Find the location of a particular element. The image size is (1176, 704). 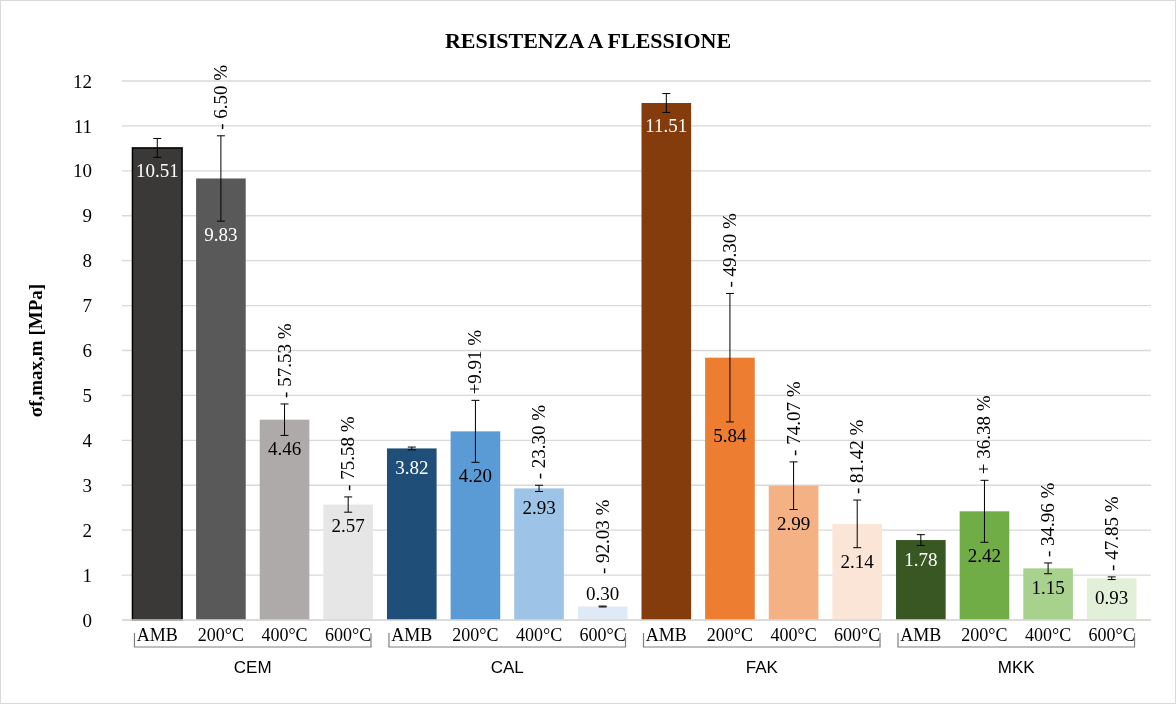

y-tick-label: 8 is located at coordinates (87, 261).